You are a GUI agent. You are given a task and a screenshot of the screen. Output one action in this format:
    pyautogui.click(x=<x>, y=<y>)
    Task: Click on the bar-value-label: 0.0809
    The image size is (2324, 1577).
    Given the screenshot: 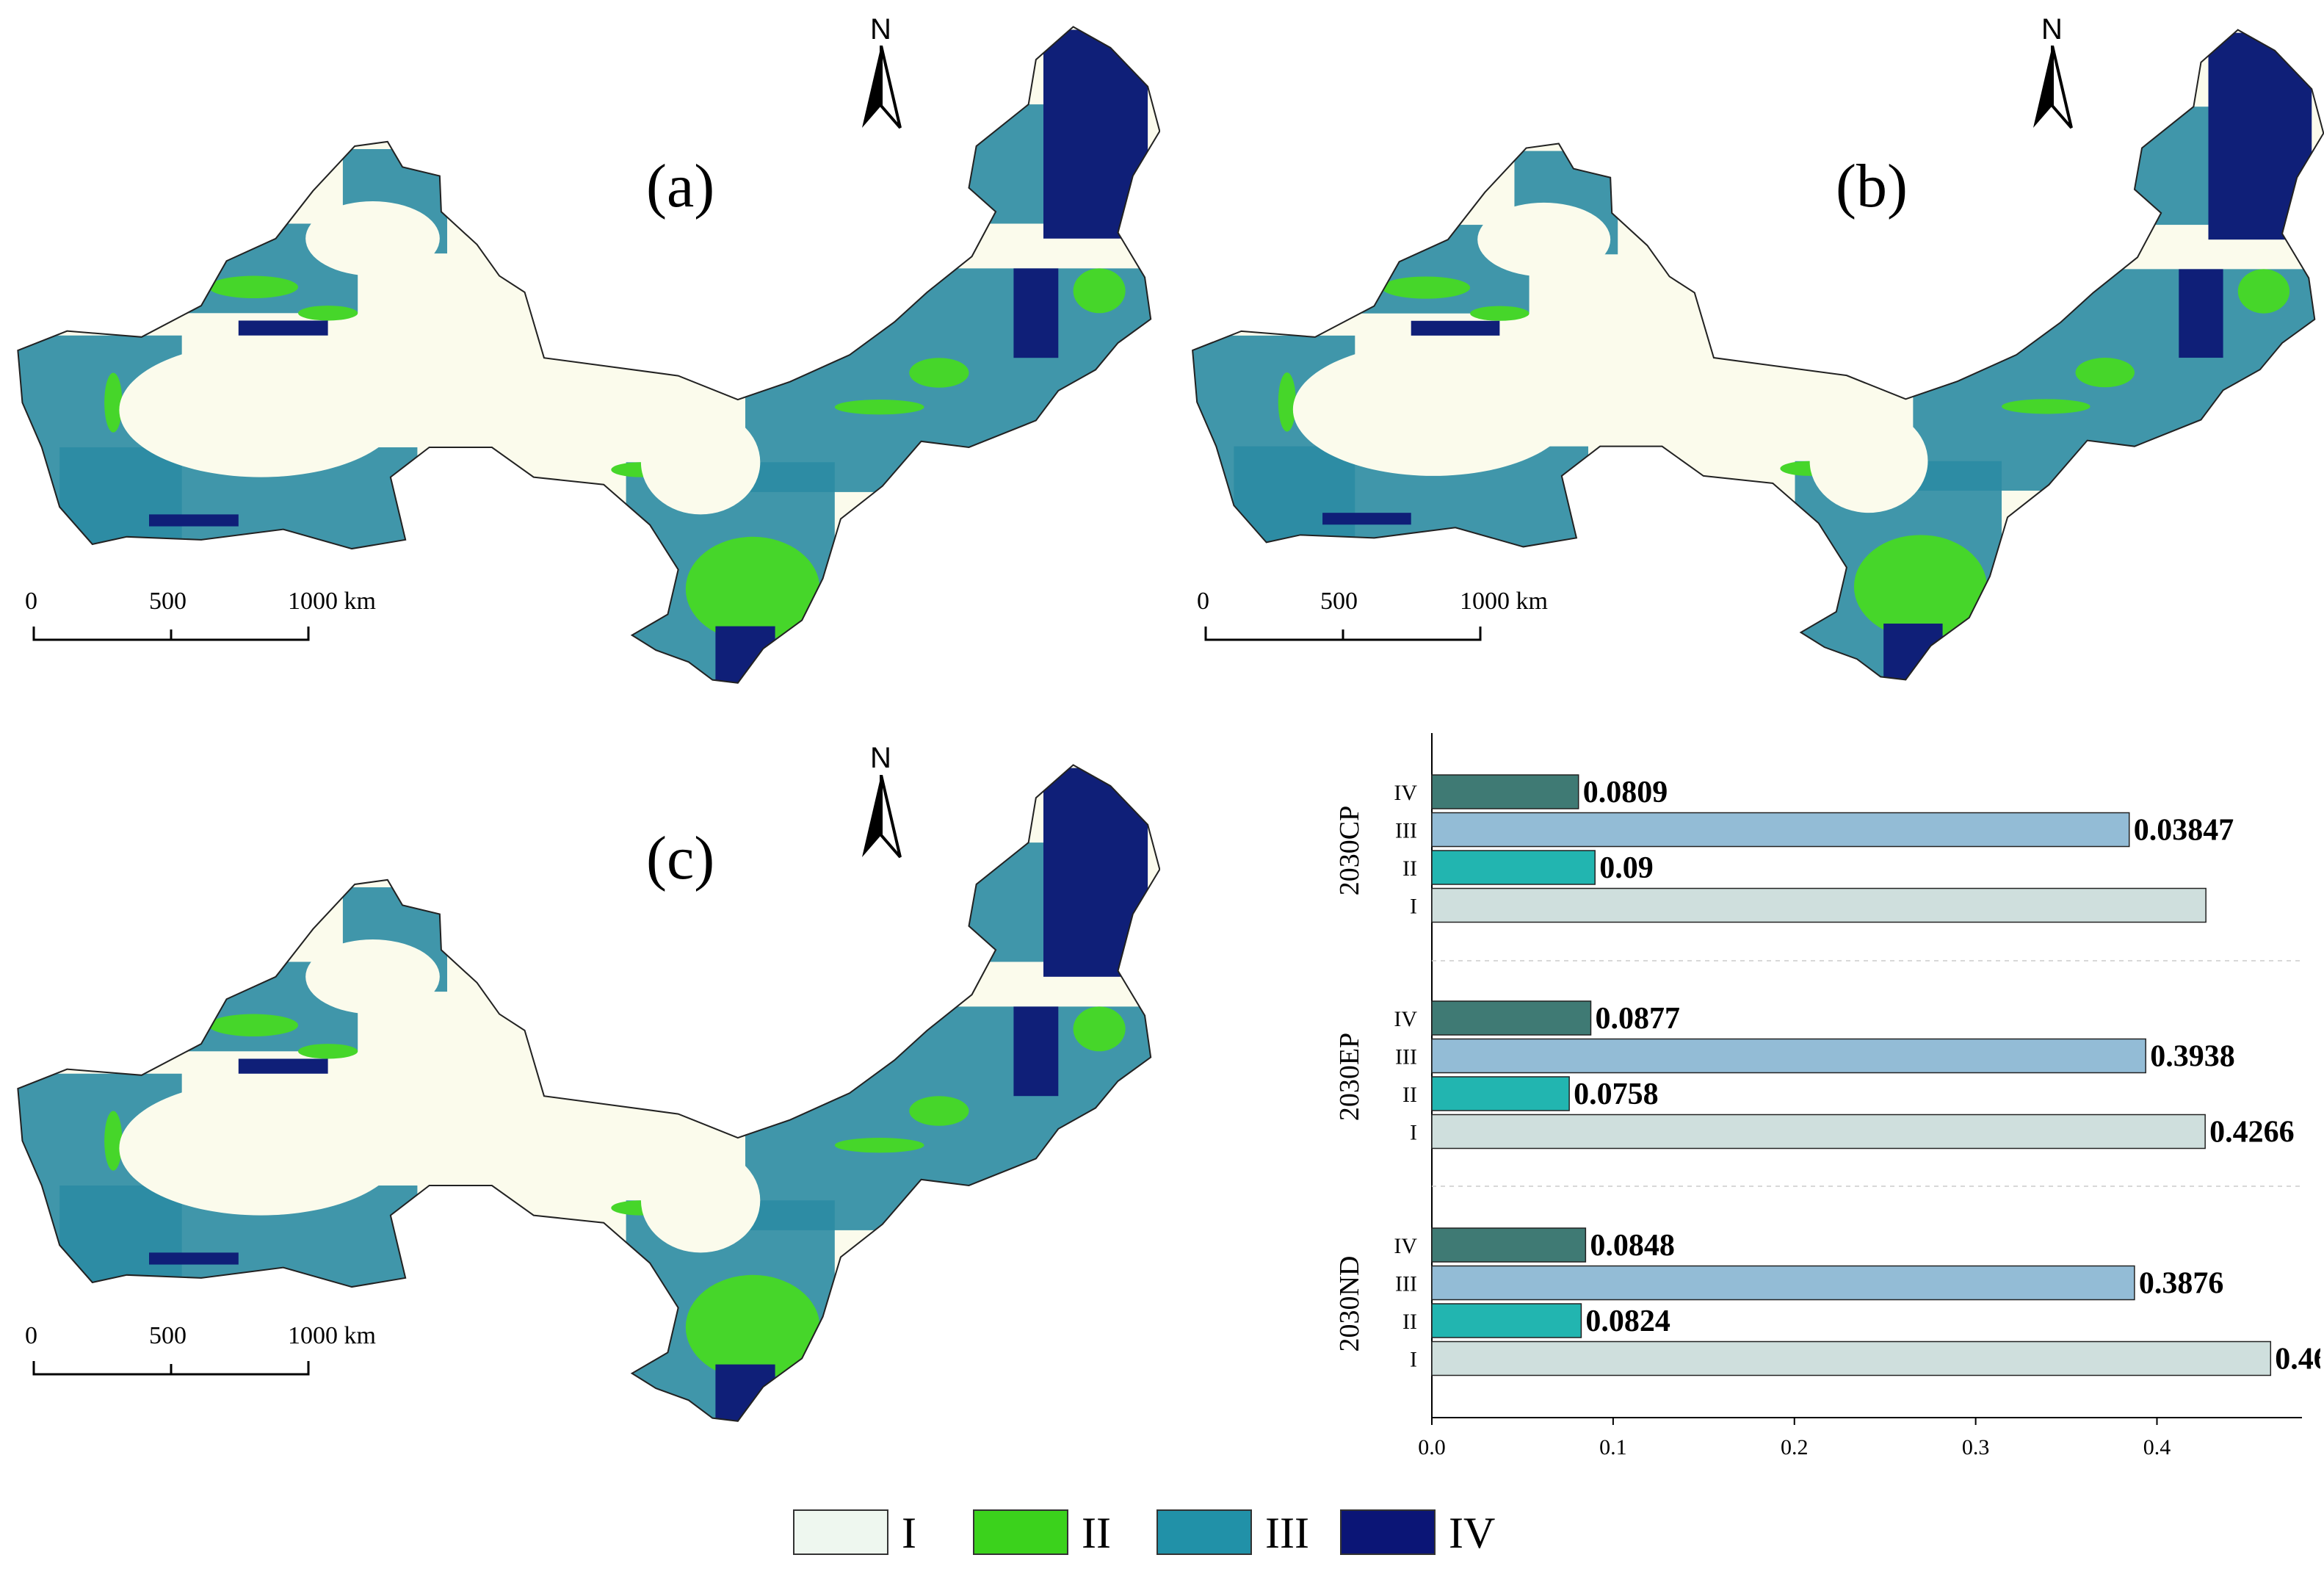 What is the action you would take?
    pyautogui.click(x=1625, y=792)
    